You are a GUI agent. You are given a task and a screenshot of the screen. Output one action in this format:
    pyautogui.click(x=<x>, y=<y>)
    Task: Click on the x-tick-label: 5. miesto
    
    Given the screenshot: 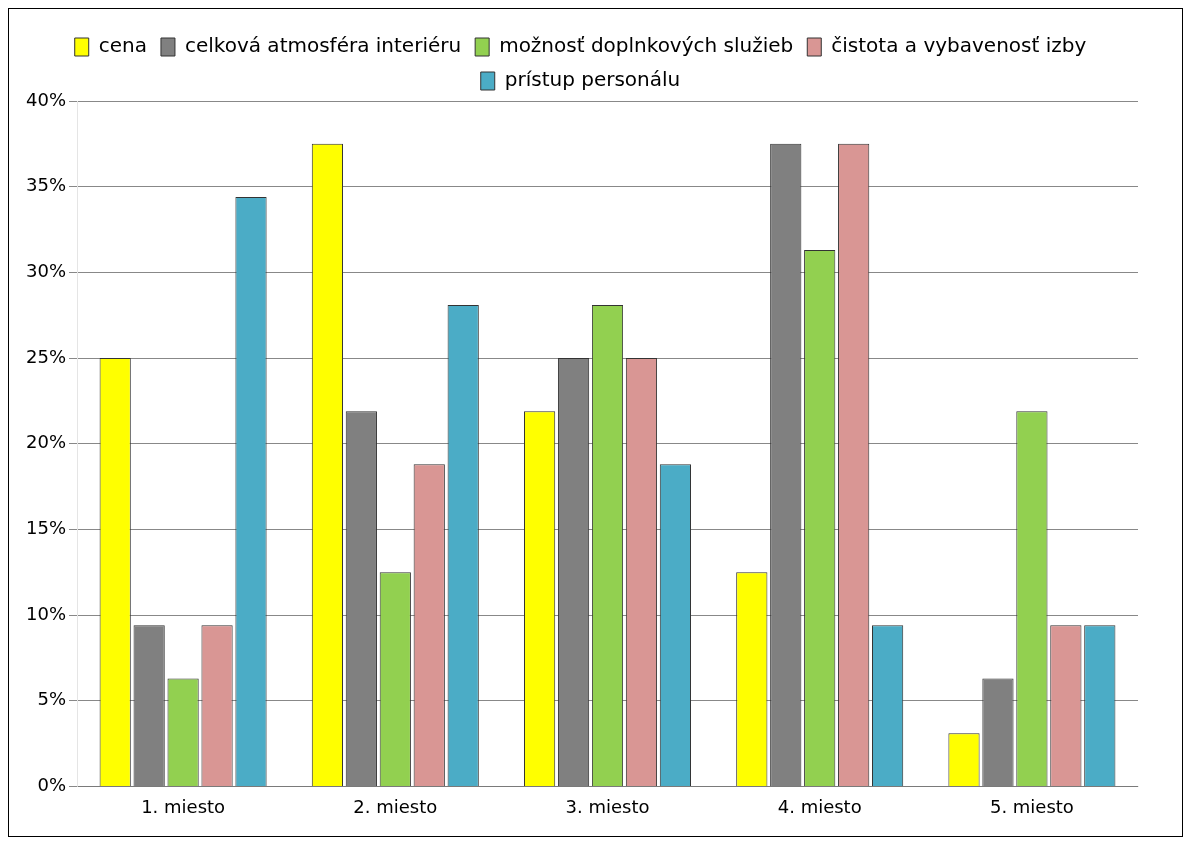 What is the action you would take?
    pyautogui.click(x=1031, y=806)
    